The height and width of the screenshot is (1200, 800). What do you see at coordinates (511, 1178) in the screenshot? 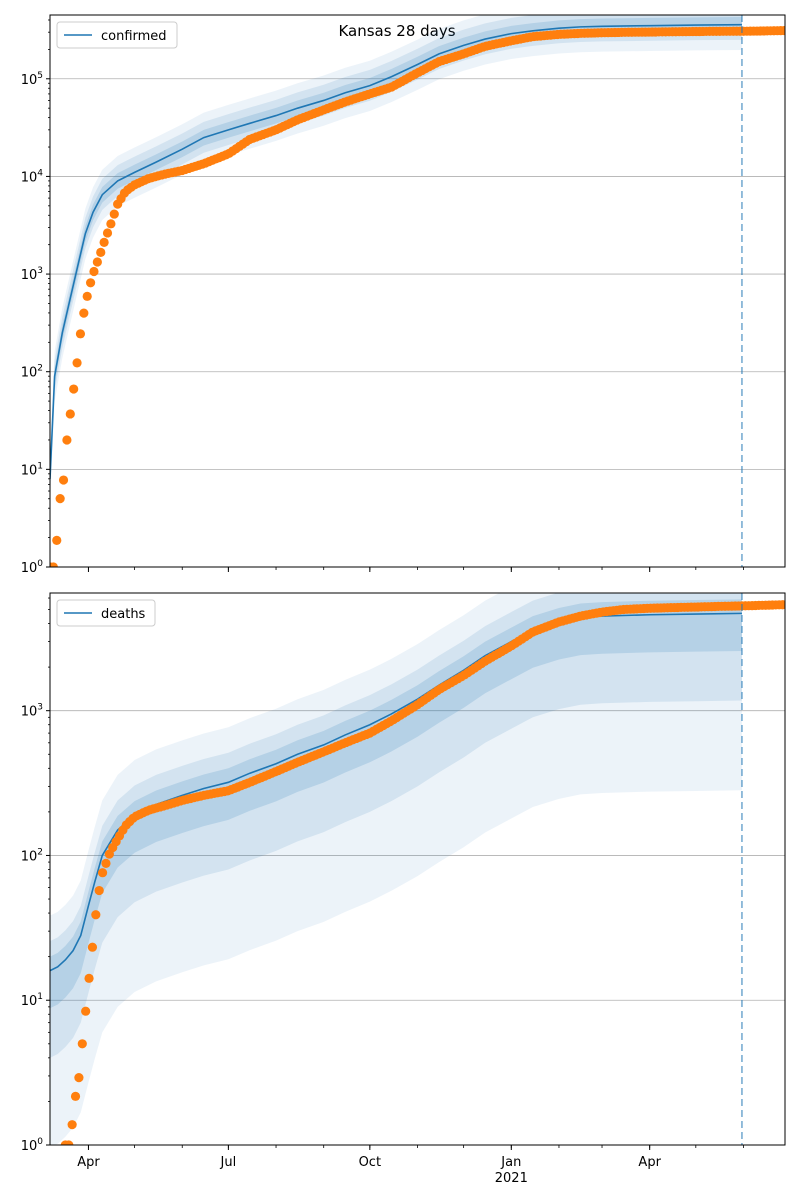
I see `x-tick-sublabel: 2021` at bounding box center [511, 1178].